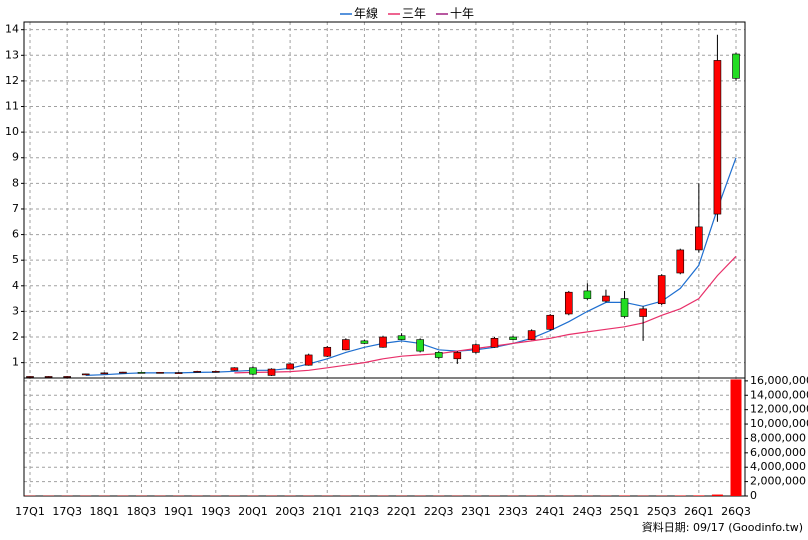  What do you see at coordinates (15, 310) in the screenshot?
I see `y-tick-label: 3` at bounding box center [15, 310].